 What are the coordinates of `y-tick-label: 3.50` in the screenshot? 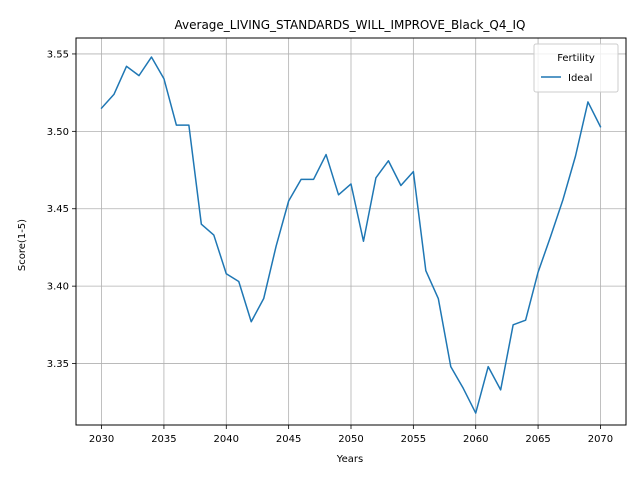 It's located at (58, 132).